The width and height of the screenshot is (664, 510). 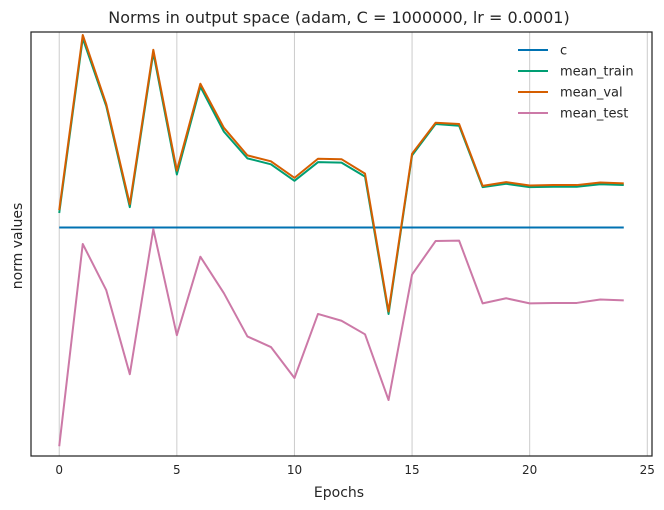 What do you see at coordinates (339, 493) in the screenshot?
I see `x-axis-label: Epochs` at bounding box center [339, 493].